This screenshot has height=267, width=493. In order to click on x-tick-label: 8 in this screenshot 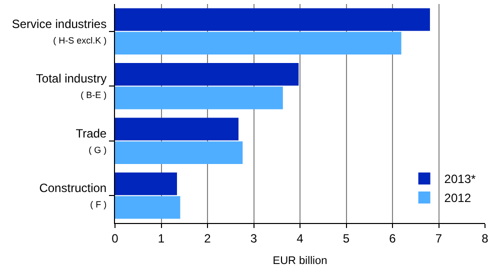, I will do `click(485, 238)`.